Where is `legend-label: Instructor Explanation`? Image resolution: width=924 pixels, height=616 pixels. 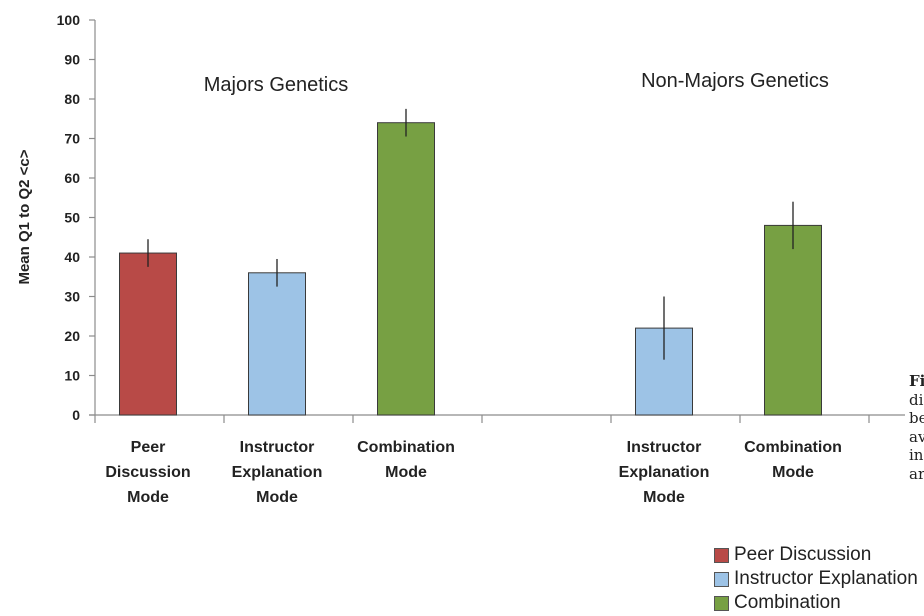 legend-label: Instructor Explanation is located at coordinates (826, 578).